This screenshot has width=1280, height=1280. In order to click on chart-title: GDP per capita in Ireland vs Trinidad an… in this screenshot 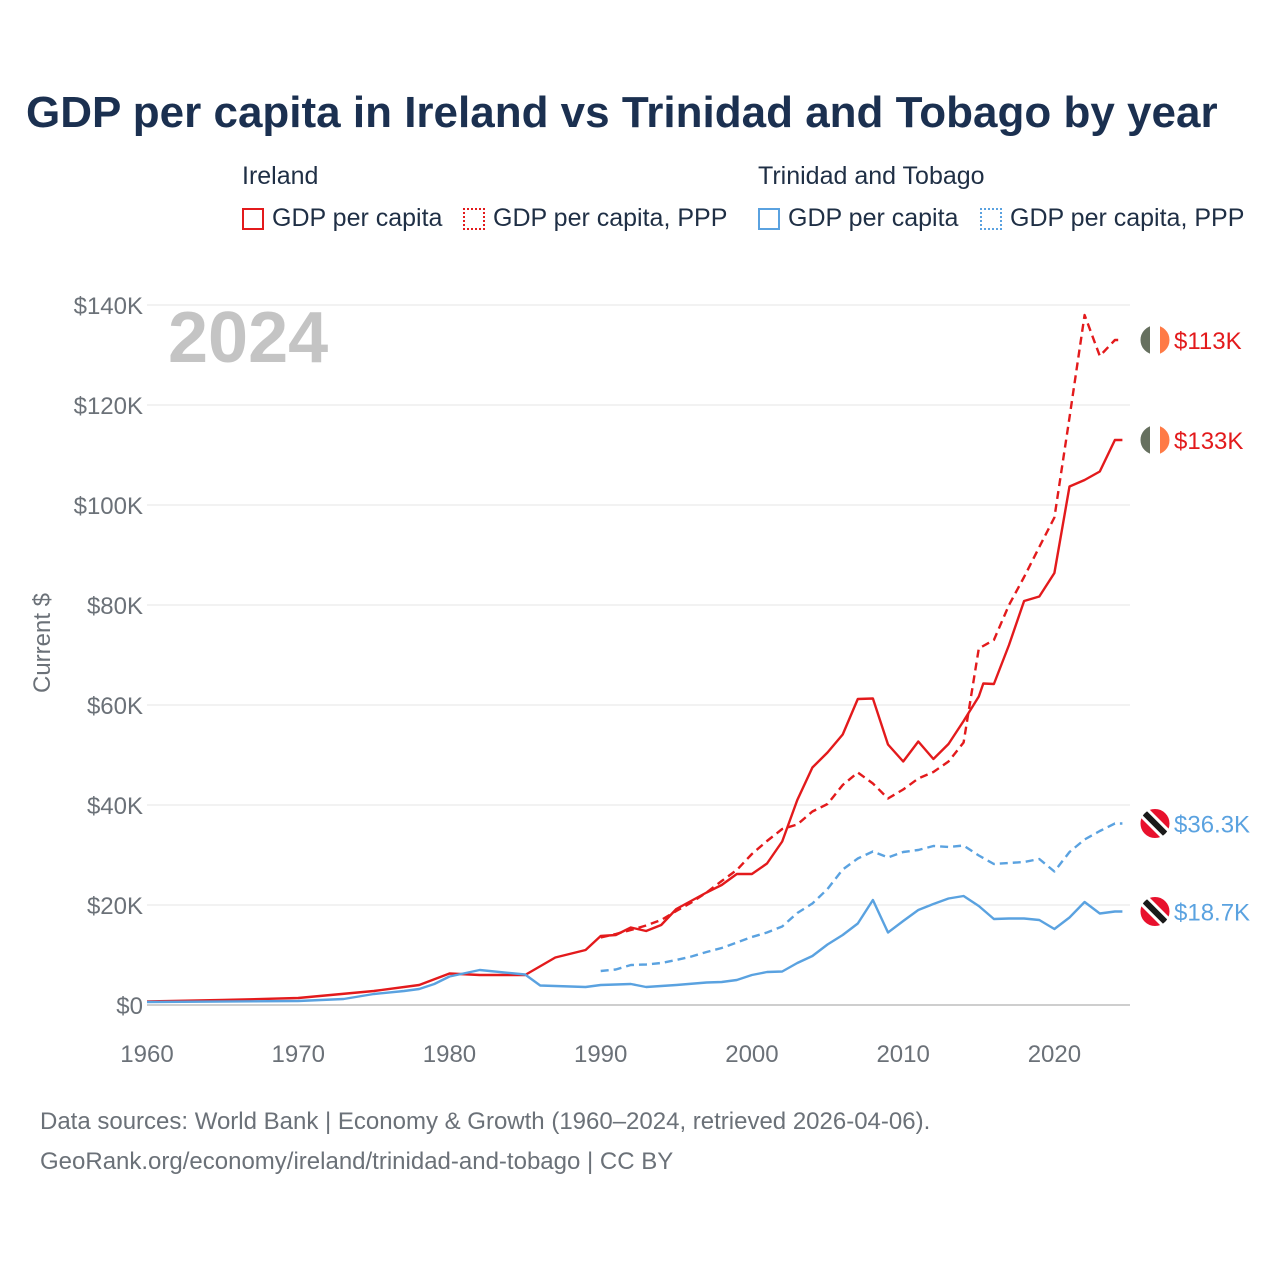, I will do `click(622, 112)`.